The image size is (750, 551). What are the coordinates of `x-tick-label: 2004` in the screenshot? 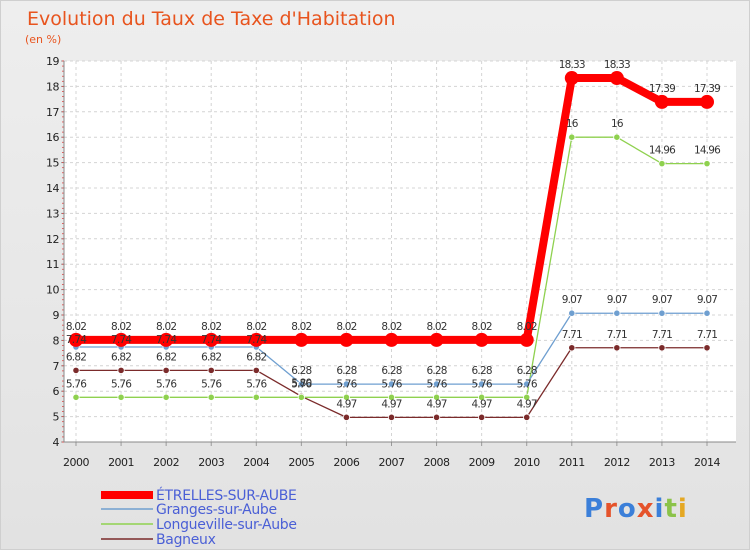 It's located at (256, 462).